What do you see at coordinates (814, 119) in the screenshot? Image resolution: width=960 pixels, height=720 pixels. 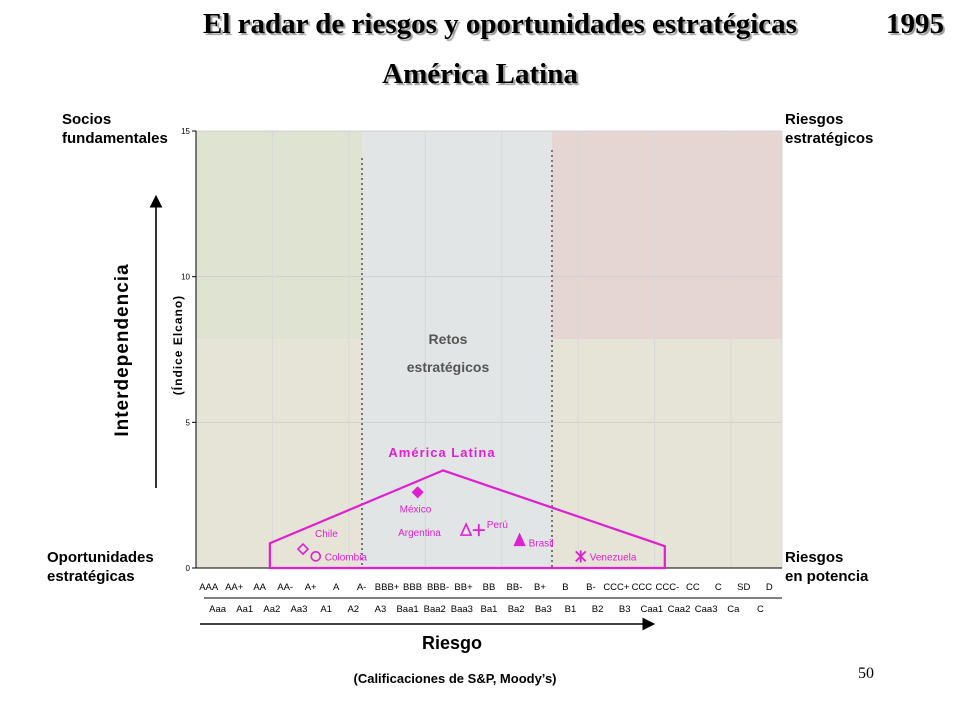 I see `corner-label-top-right-line1: Riesgos` at bounding box center [814, 119].